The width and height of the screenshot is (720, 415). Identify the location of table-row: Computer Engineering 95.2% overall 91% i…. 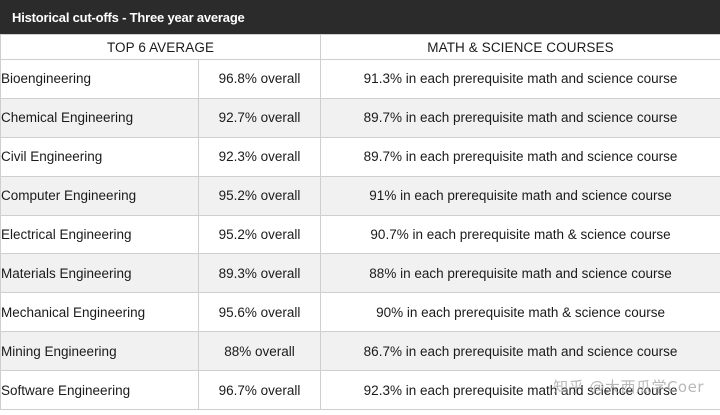
(360, 195).